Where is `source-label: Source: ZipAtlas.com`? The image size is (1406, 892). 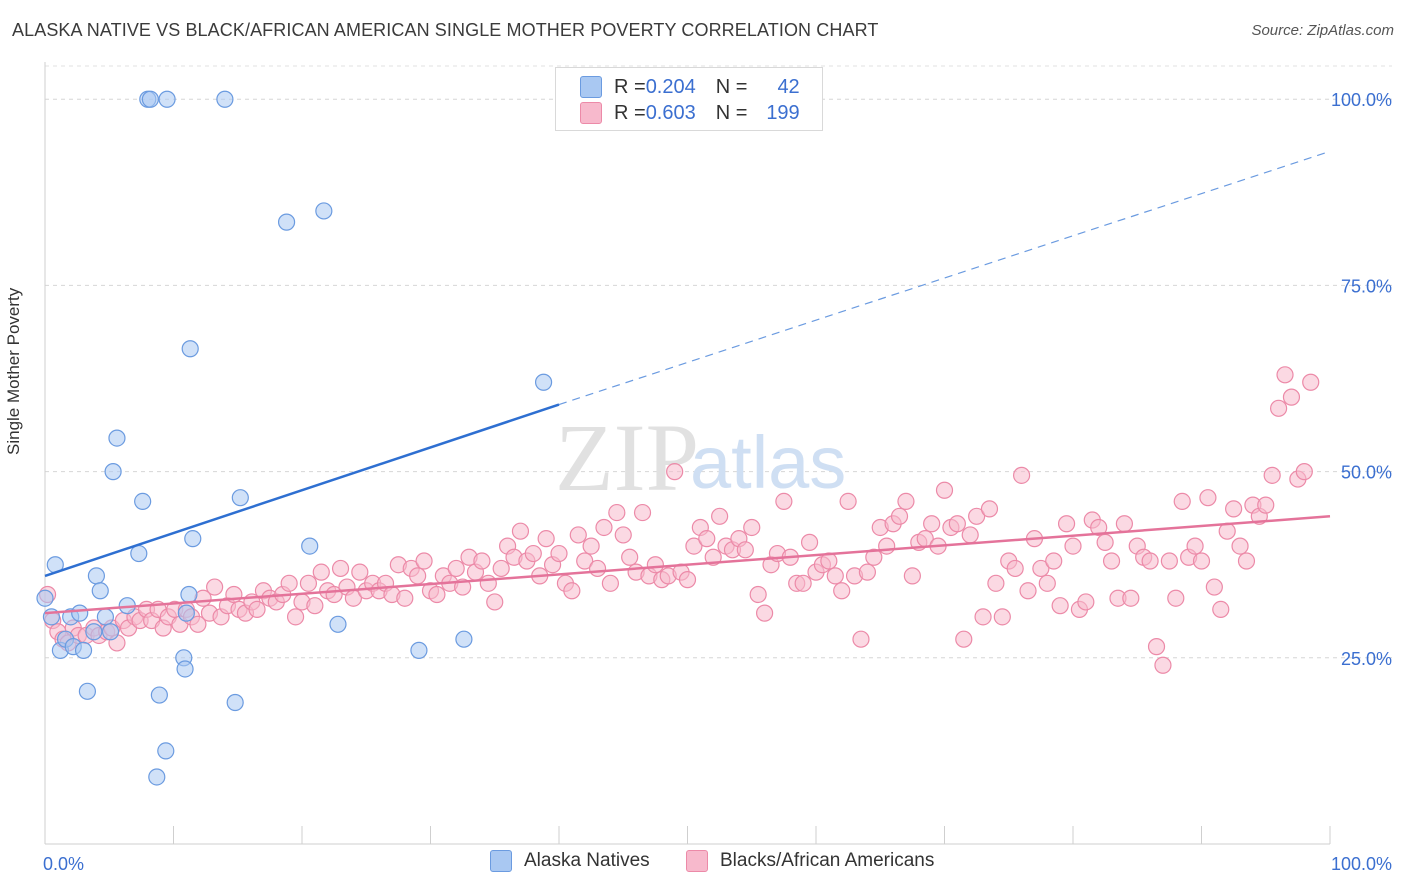 source-label: Source: ZipAtlas.com is located at coordinates (1322, 30).